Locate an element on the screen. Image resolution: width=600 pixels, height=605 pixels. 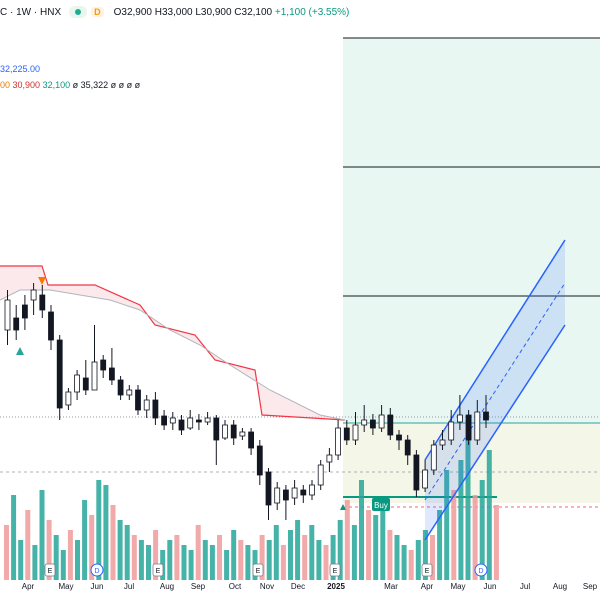
time-axis-label: Mar is located at coordinates (391, 586).